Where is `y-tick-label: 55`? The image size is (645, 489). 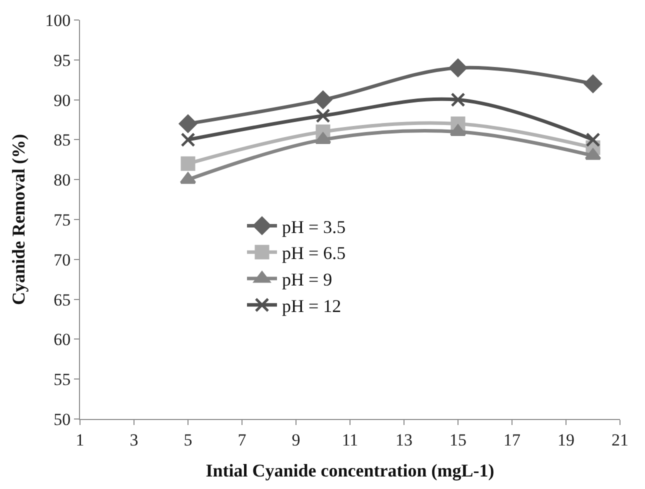
y-tick-label: 55 is located at coordinates (62, 380).